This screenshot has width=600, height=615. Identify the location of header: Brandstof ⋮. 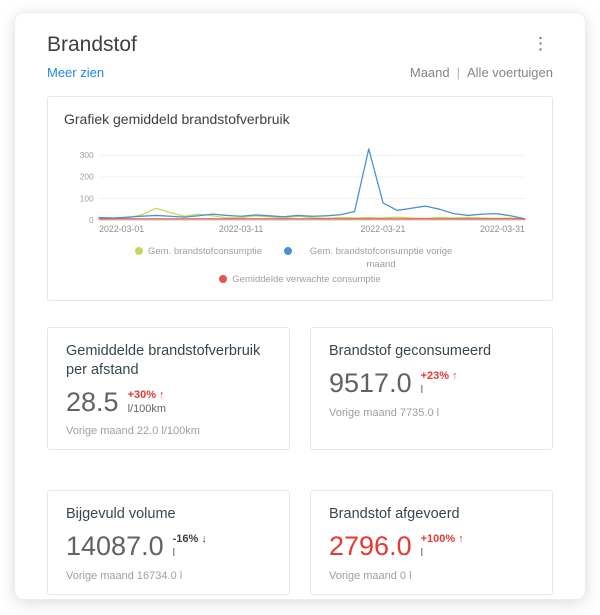
(300, 45).